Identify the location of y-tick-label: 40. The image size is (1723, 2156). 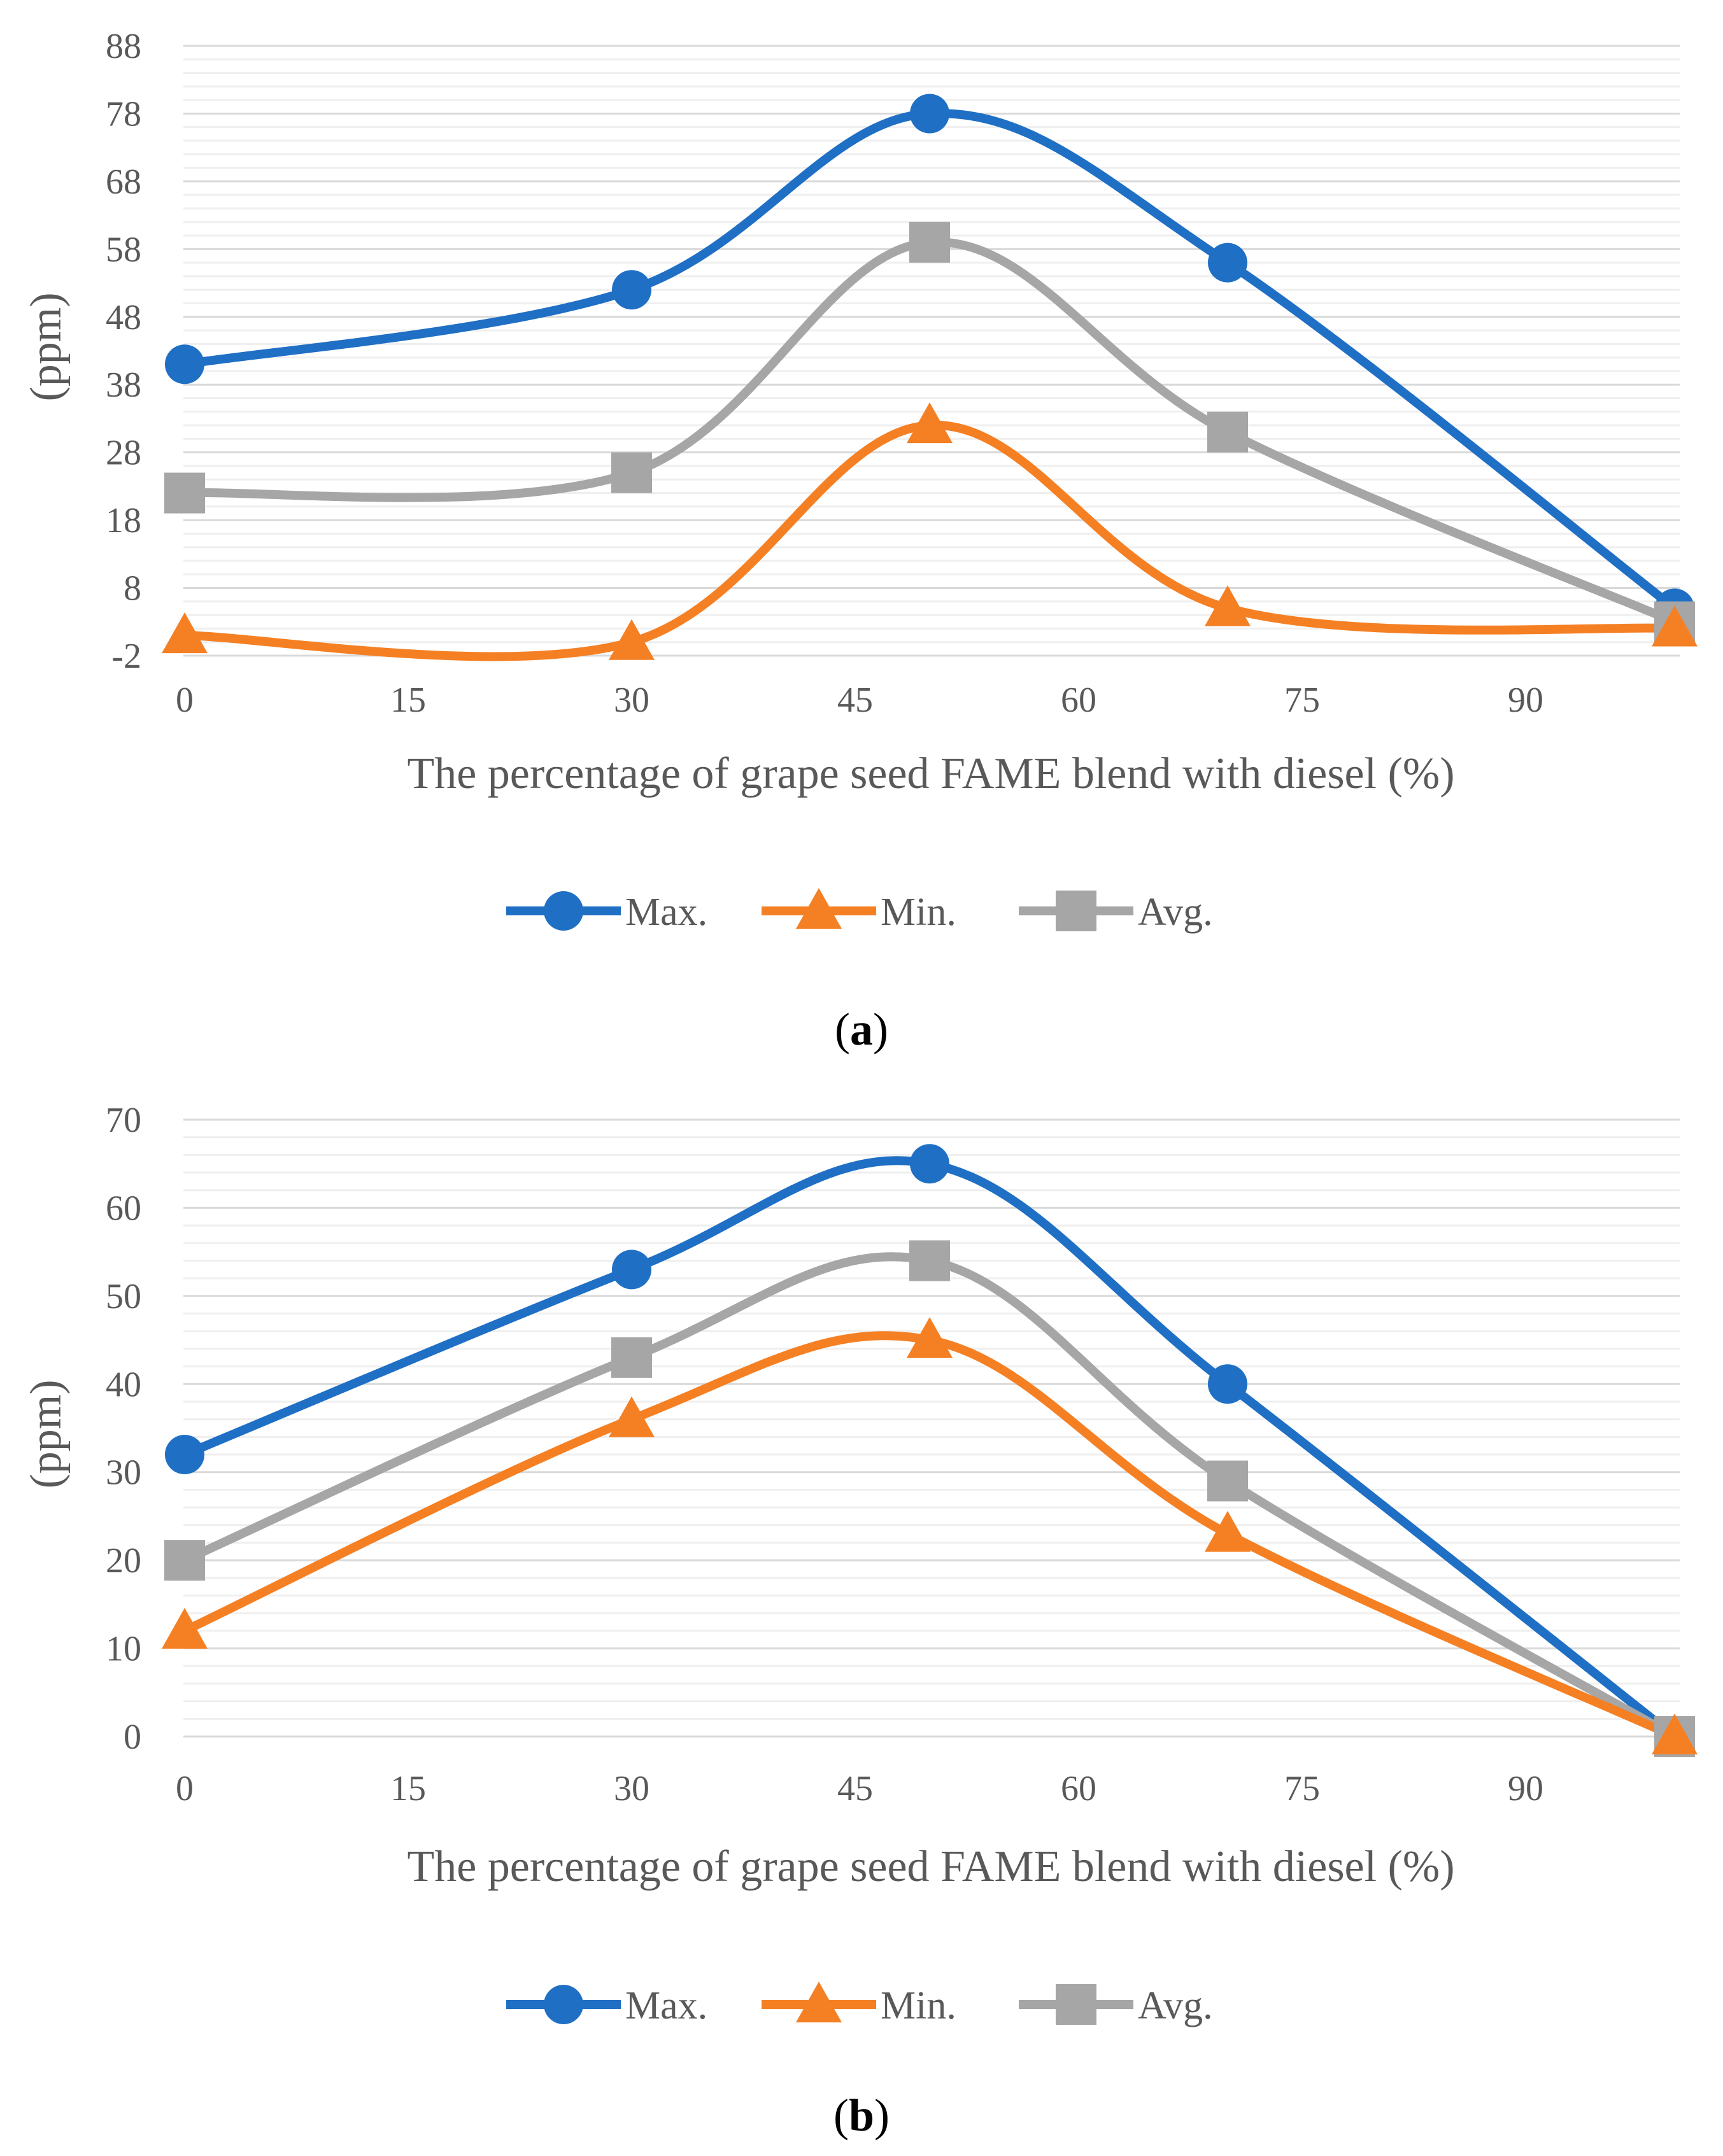
(123, 1385).